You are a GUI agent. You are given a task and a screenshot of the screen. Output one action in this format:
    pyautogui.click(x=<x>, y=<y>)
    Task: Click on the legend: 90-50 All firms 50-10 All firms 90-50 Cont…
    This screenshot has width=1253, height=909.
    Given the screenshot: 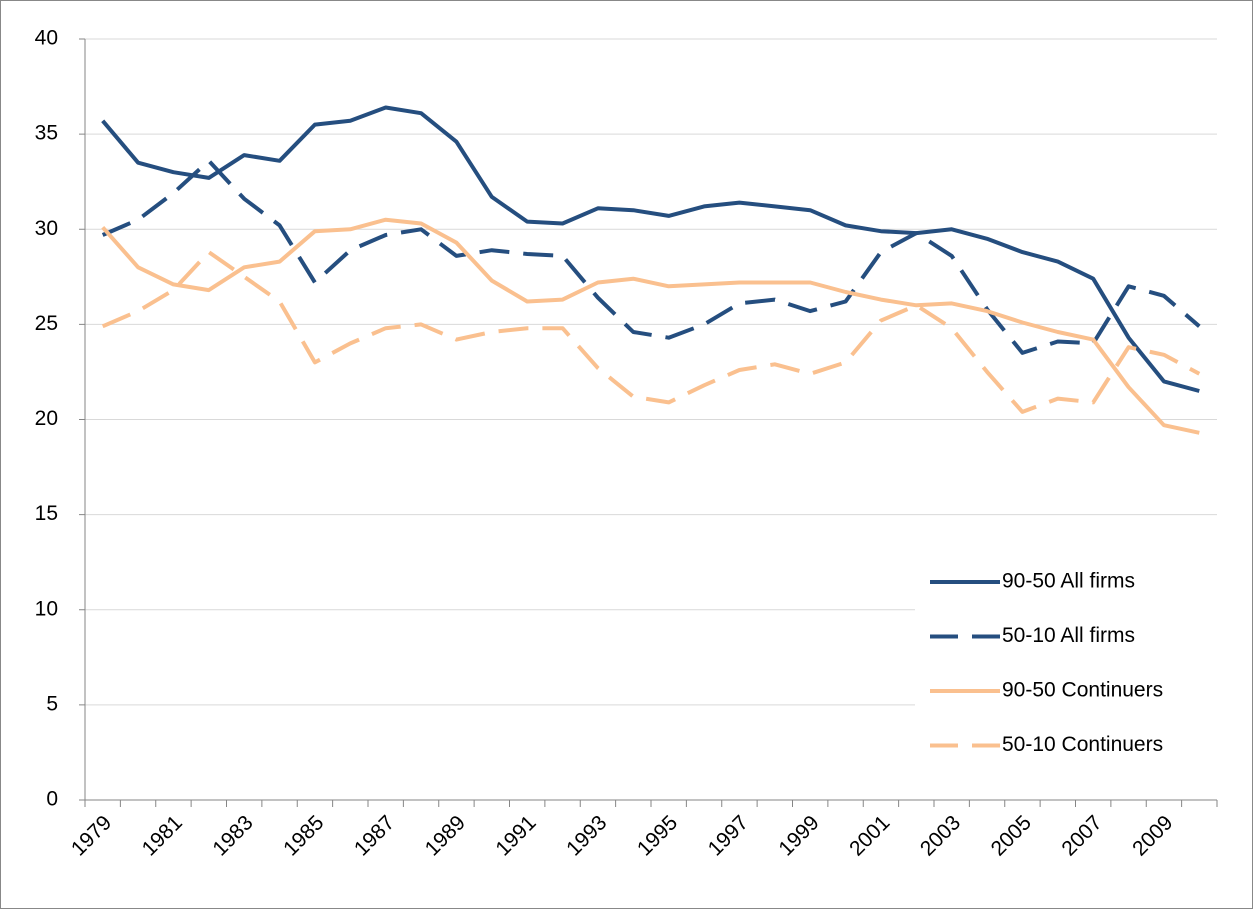 What is the action you would take?
    pyautogui.click(x=1077, y=672)
    